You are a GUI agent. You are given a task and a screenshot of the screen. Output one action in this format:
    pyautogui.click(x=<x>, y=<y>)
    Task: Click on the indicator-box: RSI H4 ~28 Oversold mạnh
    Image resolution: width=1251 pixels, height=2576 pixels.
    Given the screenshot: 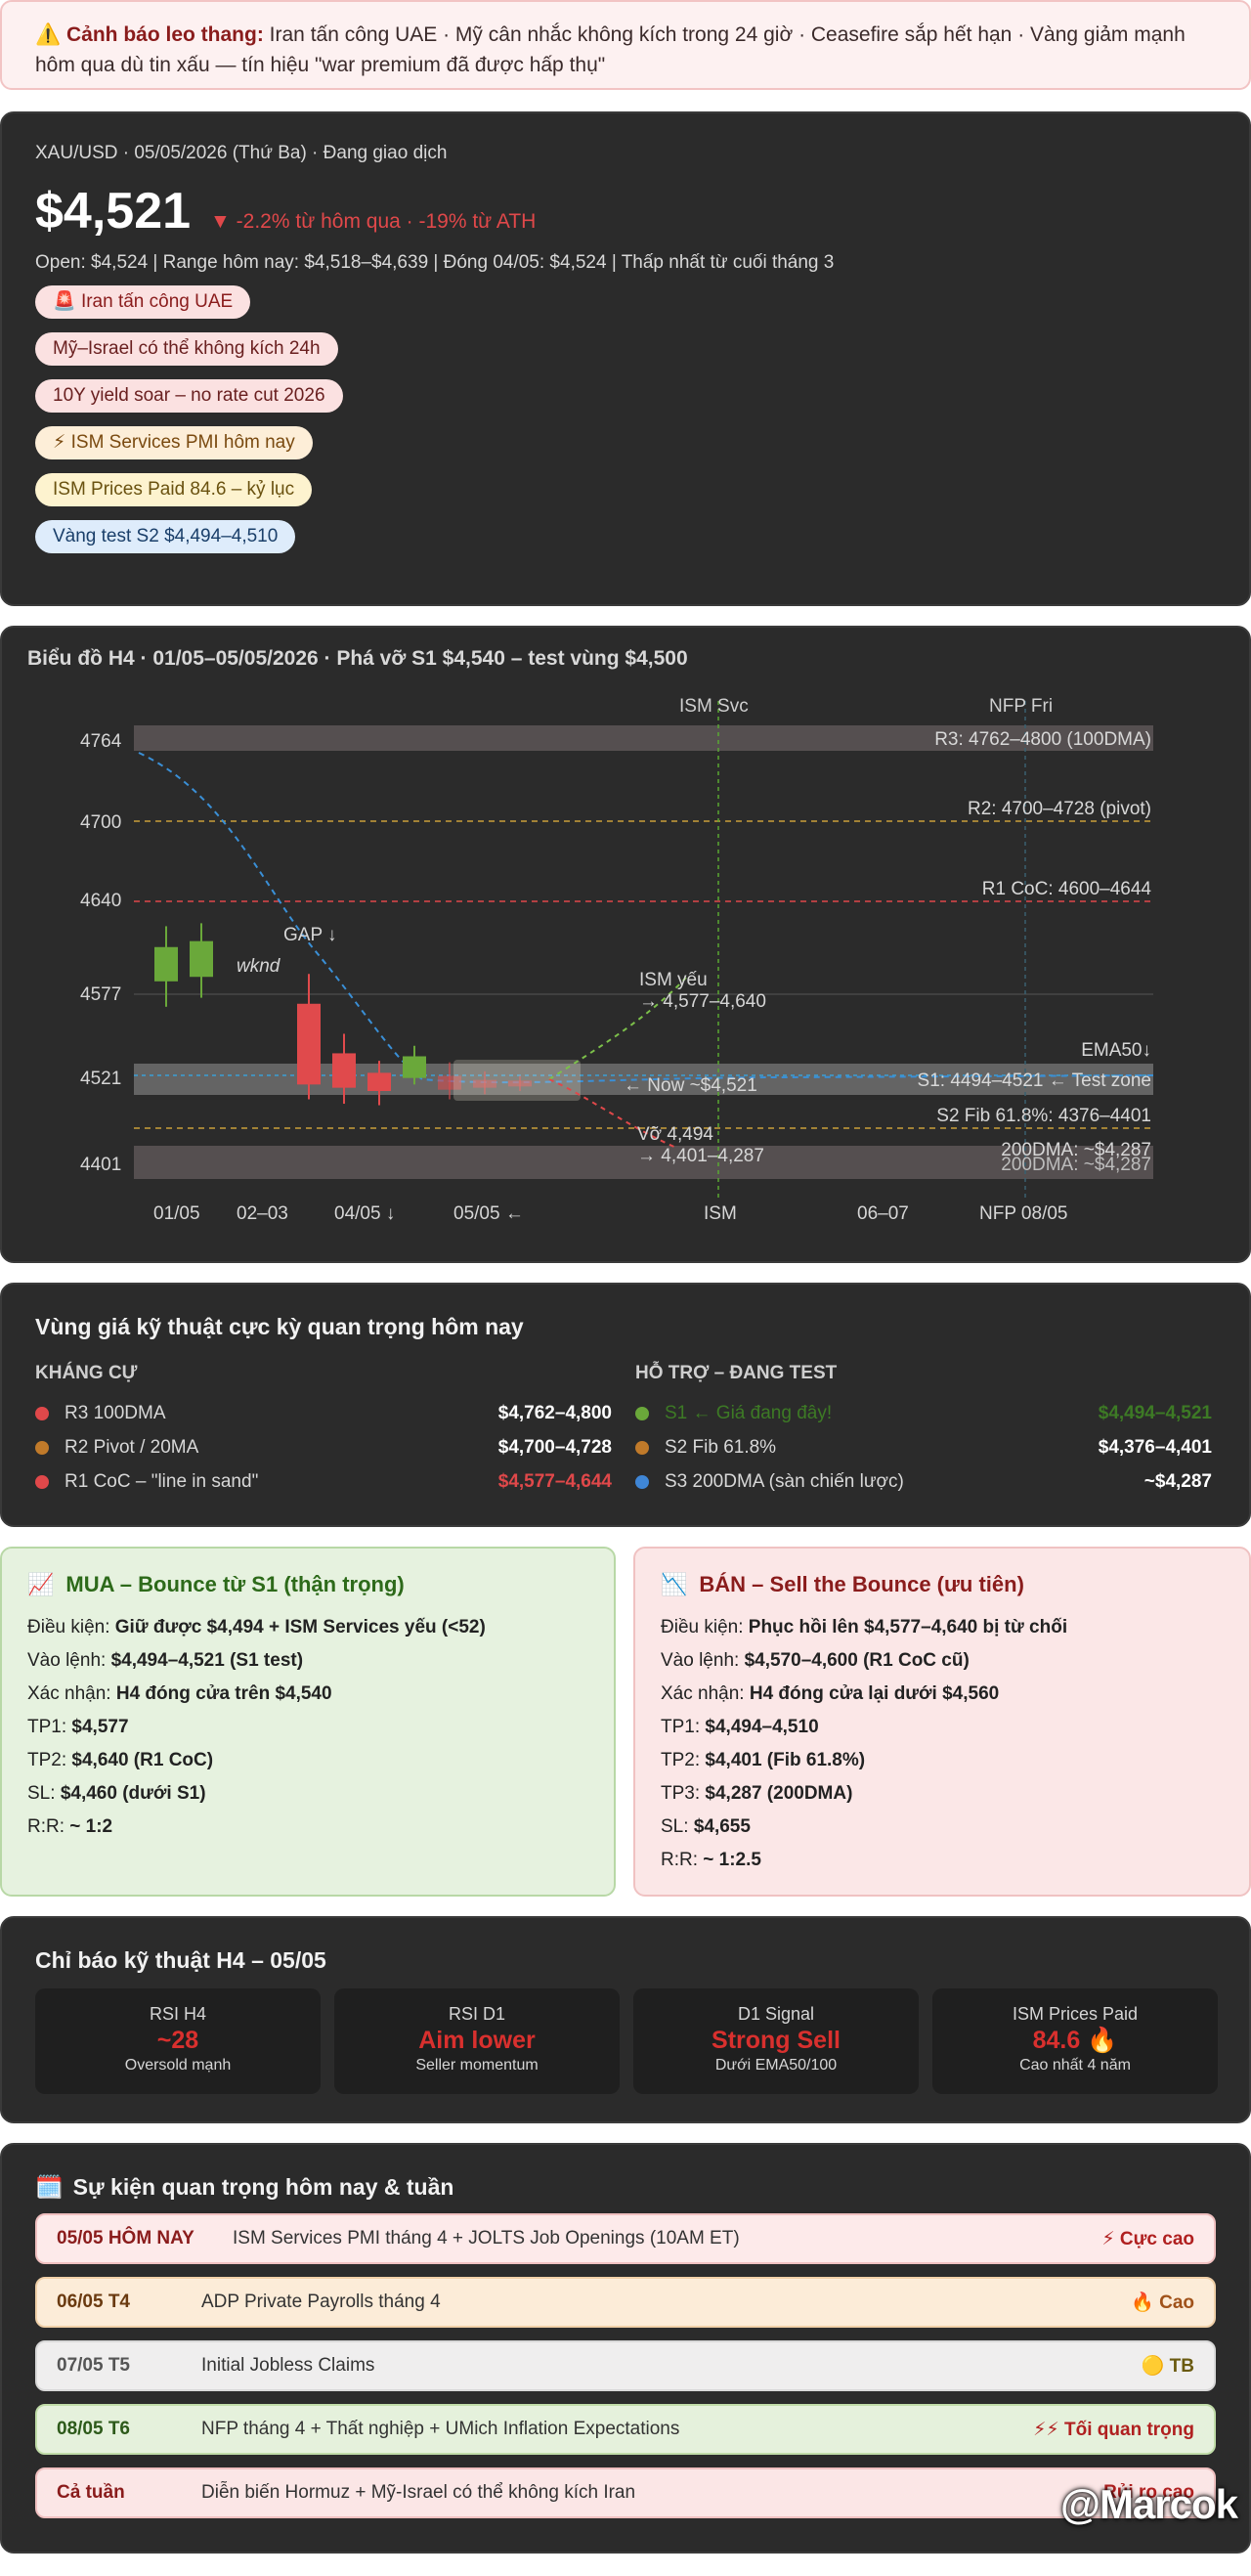 What is the action you would take?
    pyautogui.click(x=178, y=2041)
    